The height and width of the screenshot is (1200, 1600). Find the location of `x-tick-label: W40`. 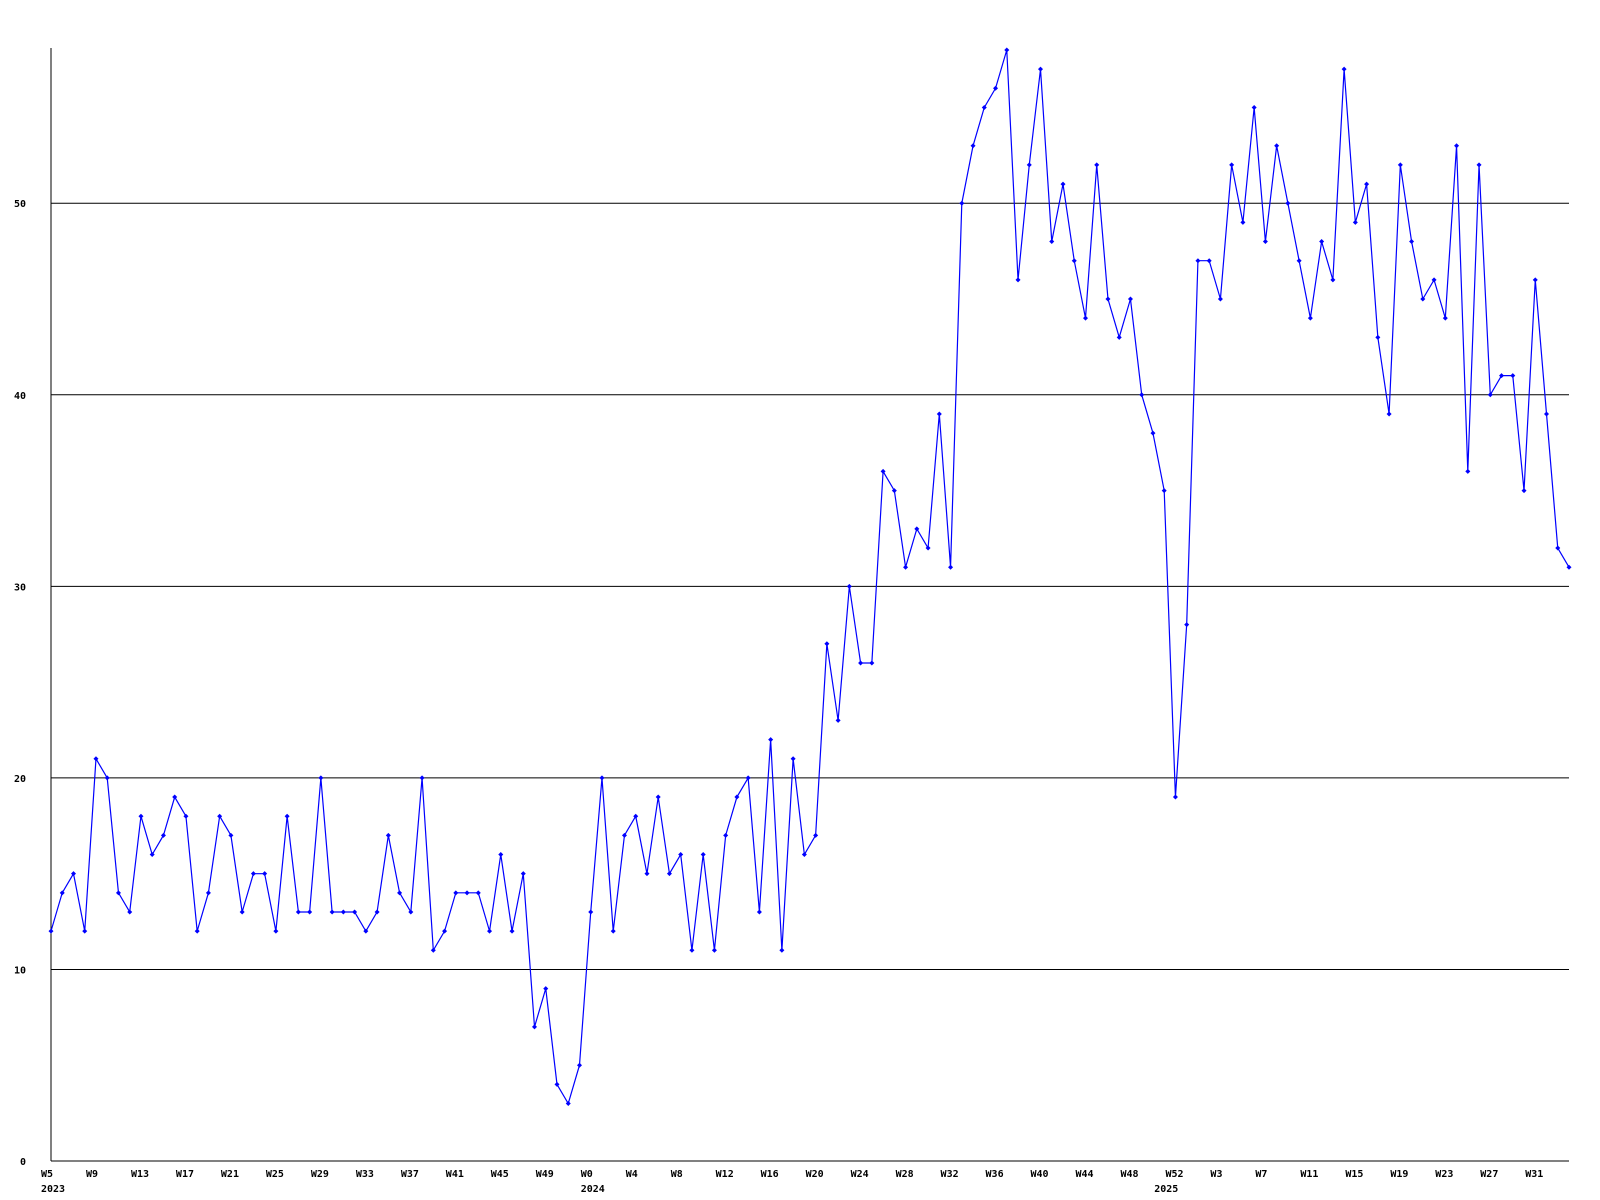

x-tick-label: W40 is located at coordinates (1040, 1174).